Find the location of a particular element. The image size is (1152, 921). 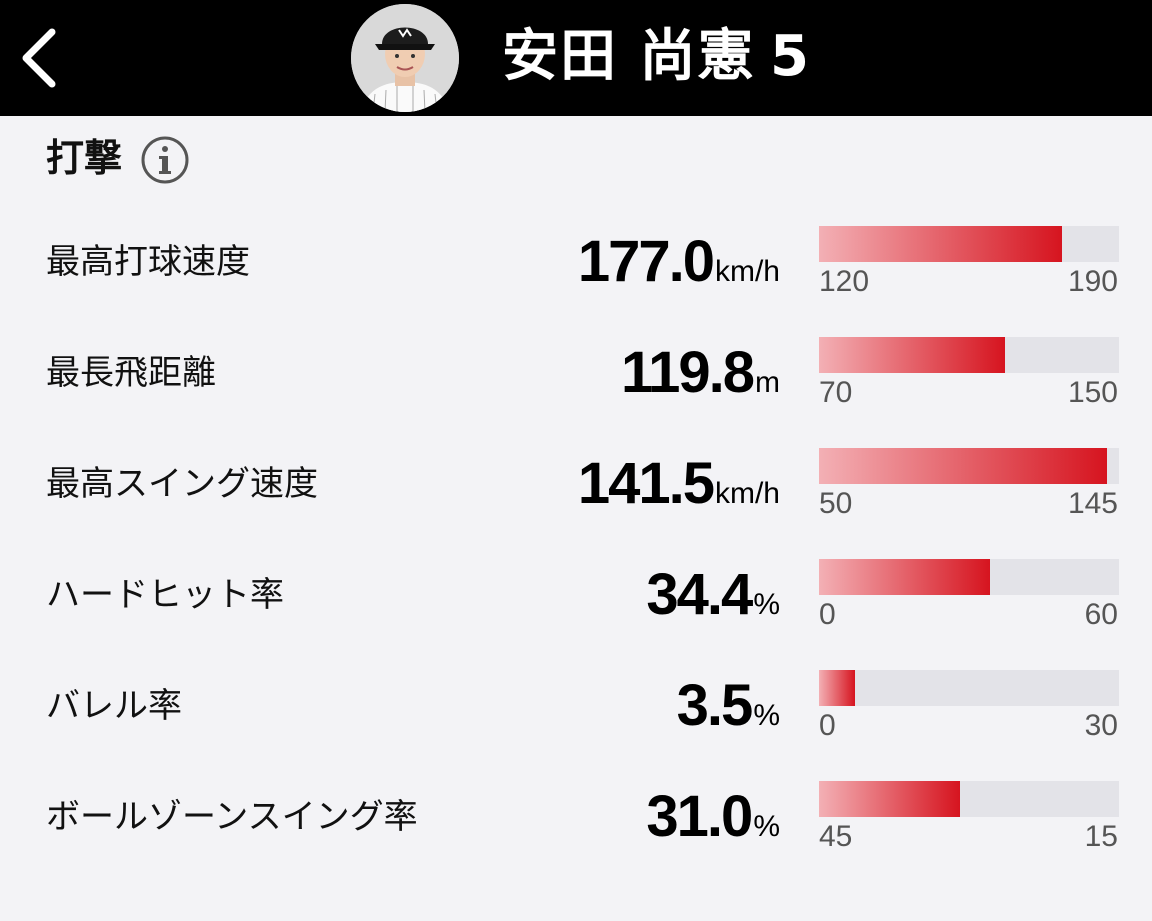

stat-value: 31.0% is located at coordinates (713, 824).